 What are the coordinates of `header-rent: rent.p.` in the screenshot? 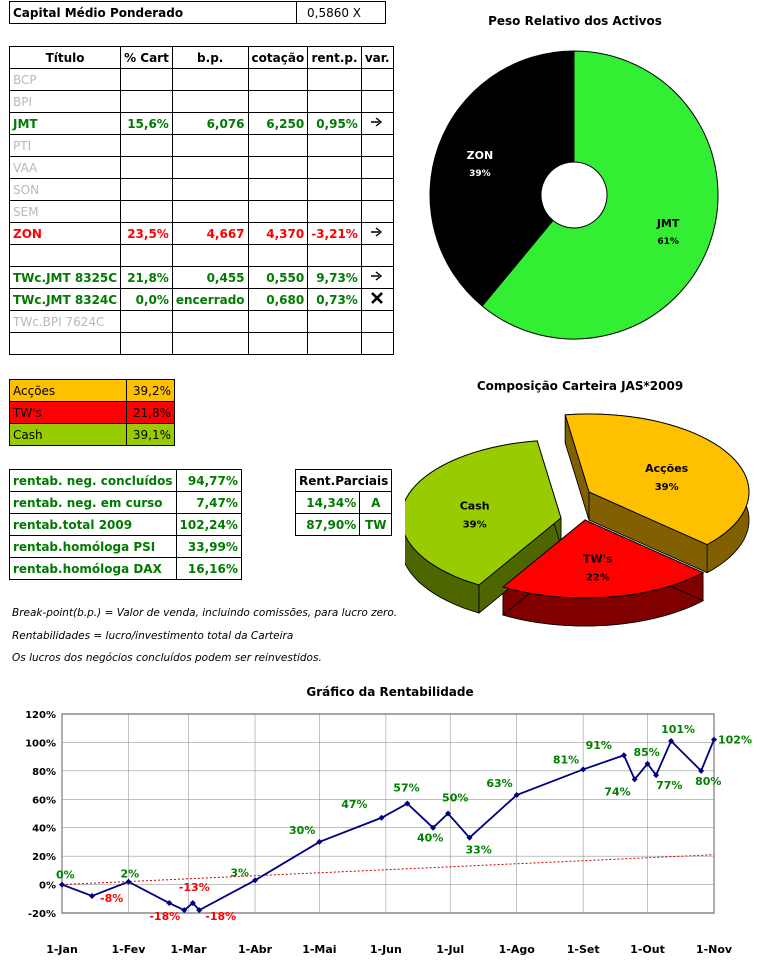 It's located at (334, 57).